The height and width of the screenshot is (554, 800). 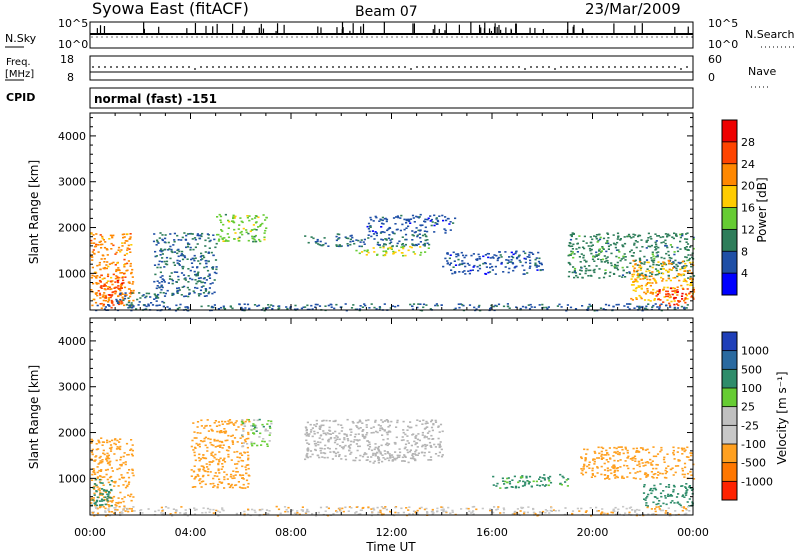 I want to click on freq-panel-frame, so click(x=391, y=68).